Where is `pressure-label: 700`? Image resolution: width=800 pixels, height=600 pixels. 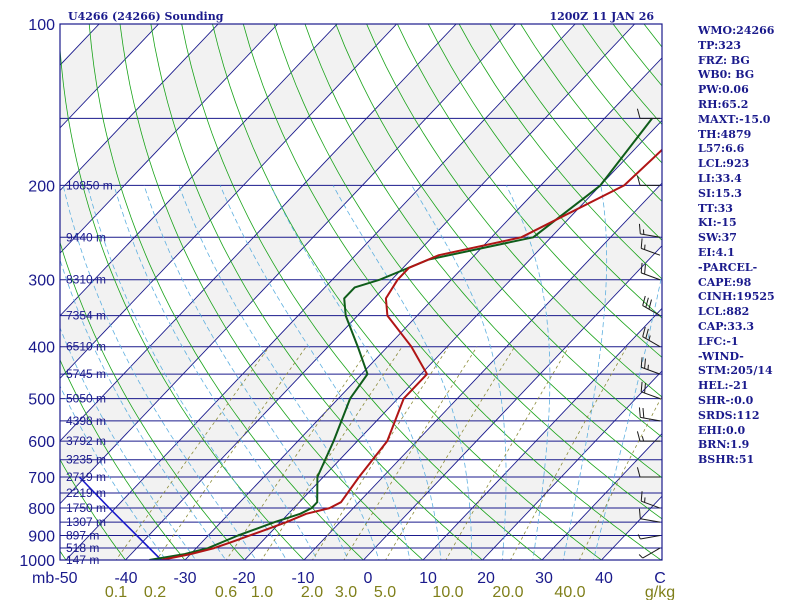 pressure-label: 700 is located at coordinates (41, 478).